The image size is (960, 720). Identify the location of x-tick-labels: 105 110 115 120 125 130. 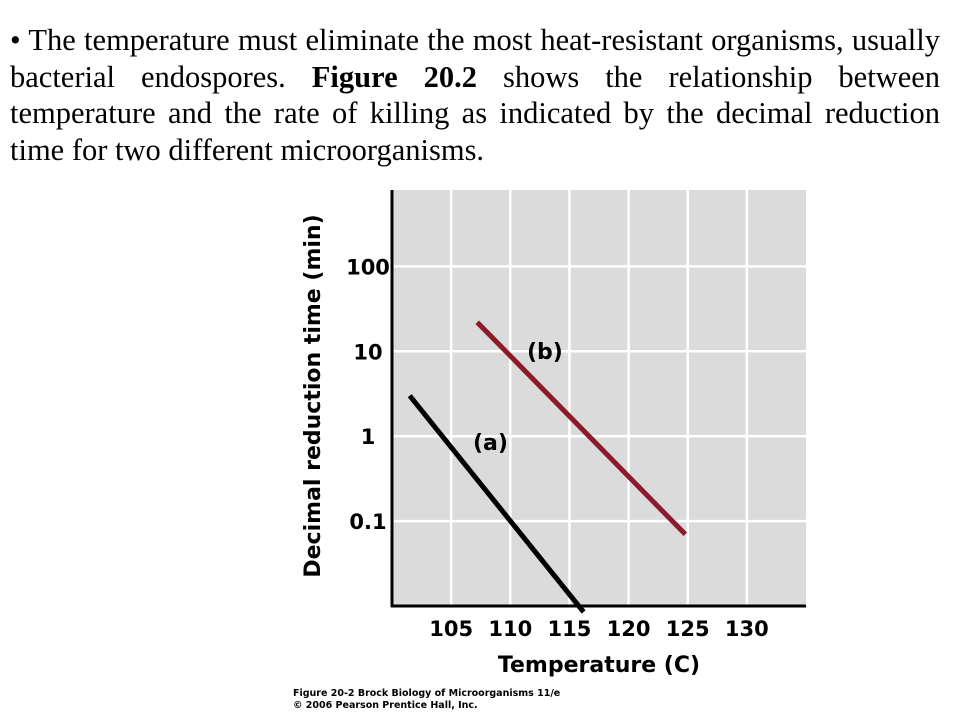
(599, 629).